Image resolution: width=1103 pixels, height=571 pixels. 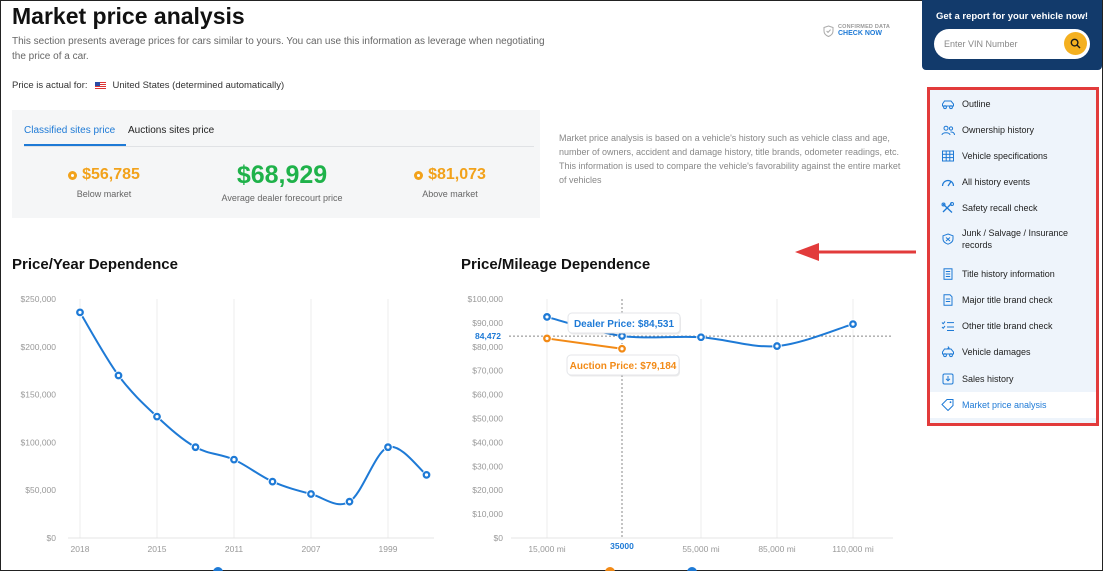 I want to click on above-market-dot-icon, so click(x=419, y=175).